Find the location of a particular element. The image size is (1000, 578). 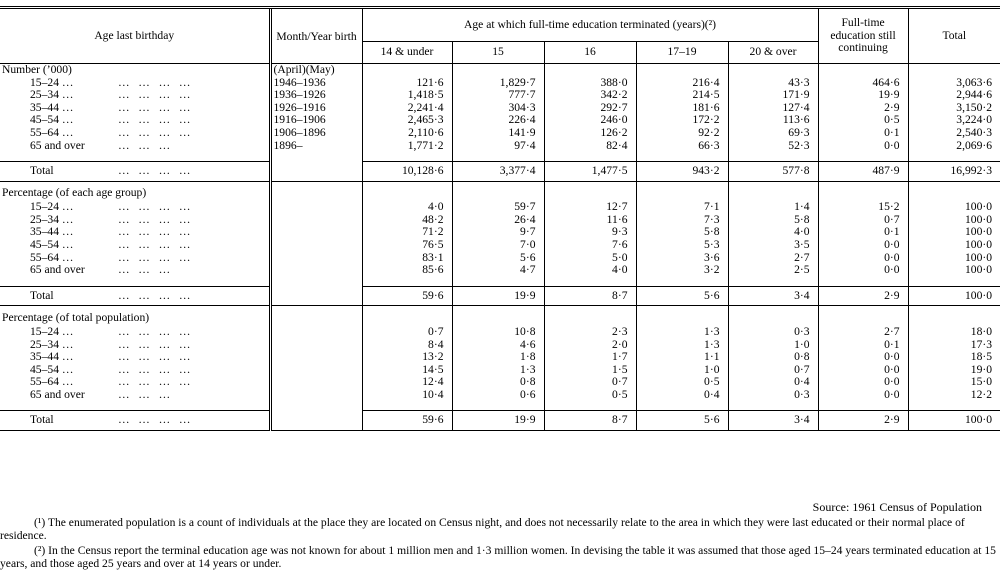

value-cell: 10·8 is located at coordinates (497, 332).